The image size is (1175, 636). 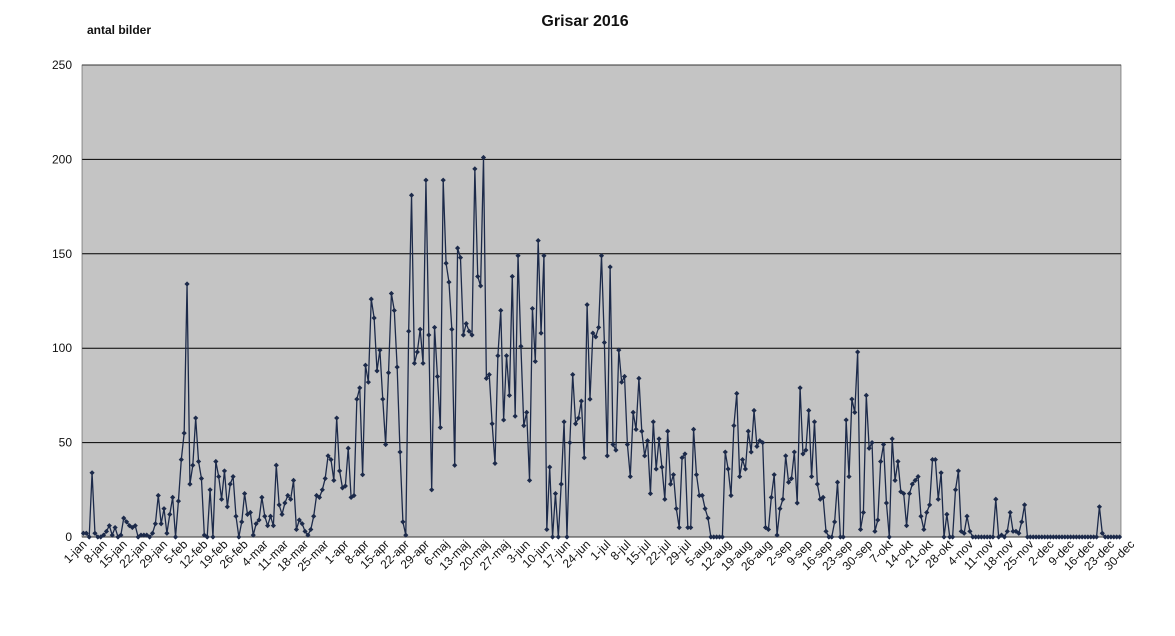 What do you see at coordinates (62, 301) in the screenshot?
I see `y-axis-ticks: 0 50 100 150 200 250` at bounding box center [62, 301].